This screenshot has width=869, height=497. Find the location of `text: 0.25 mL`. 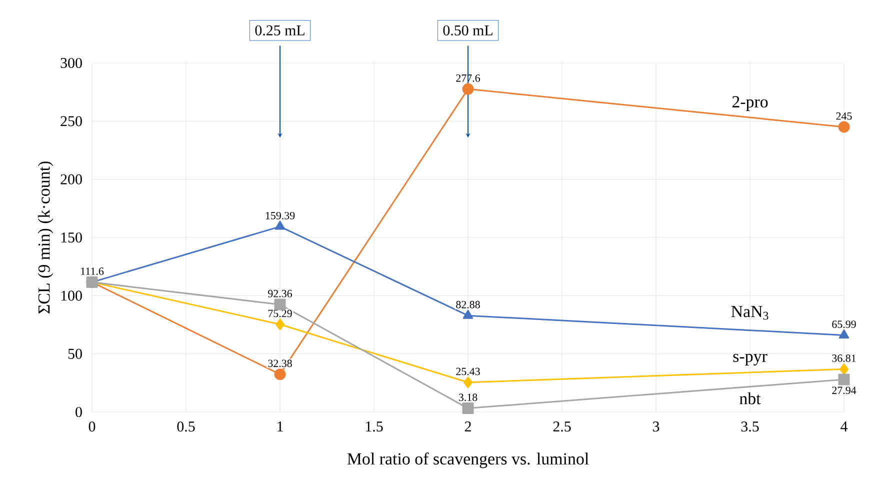

text: 0.25 mL is located at coordinates (279, 30).